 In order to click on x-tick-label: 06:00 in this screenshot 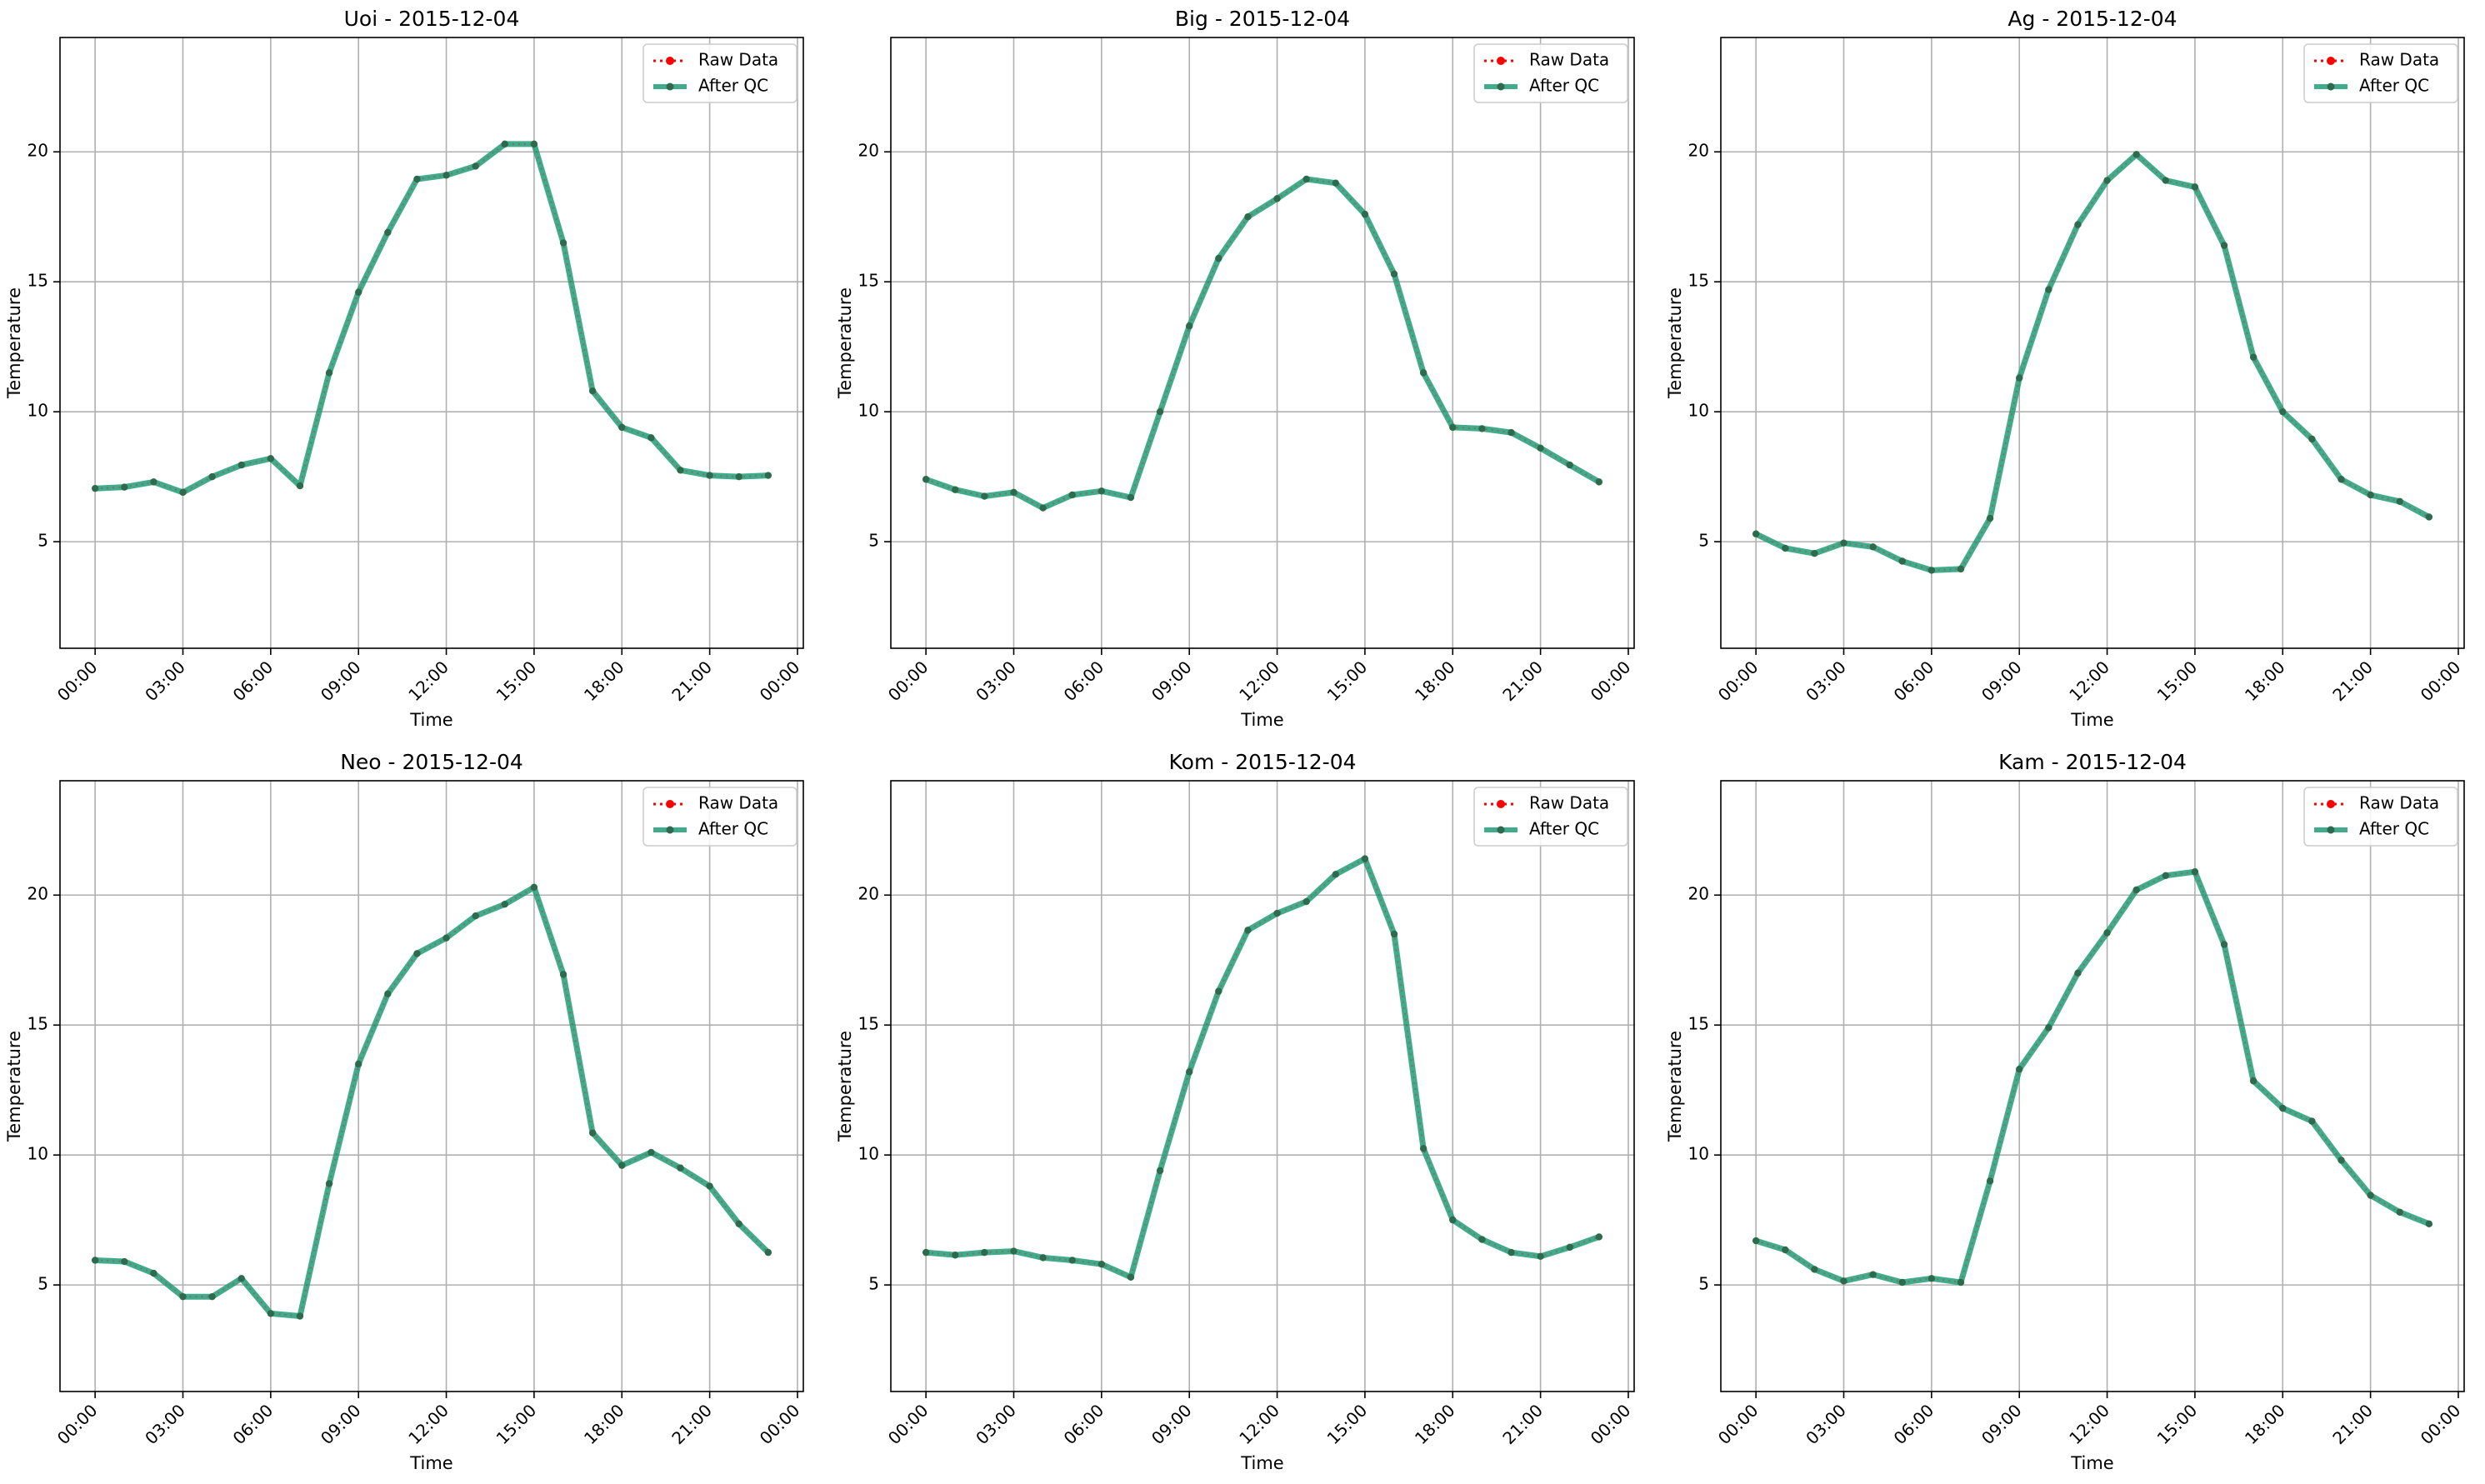, I will do `click(253, 681)`.